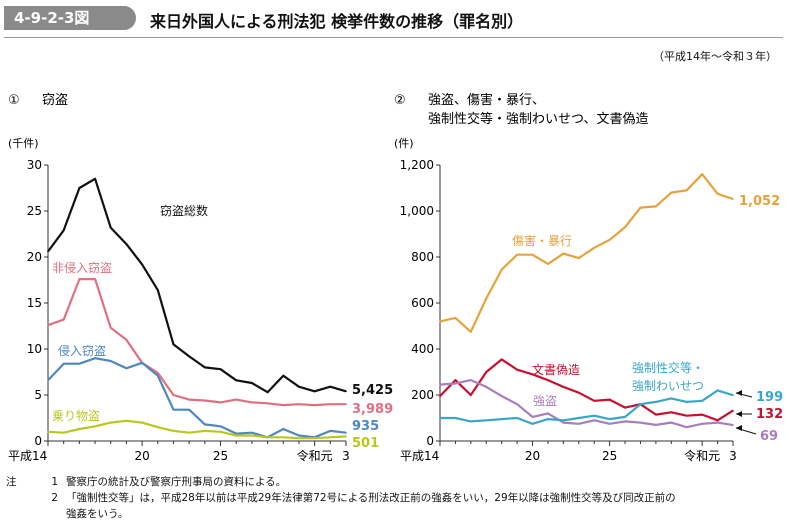 This screenshot has height=526, width=787. Describe the element at coordinates (417, 211) in the screenshot. I see `y-tick-label: 1,000` at that location.